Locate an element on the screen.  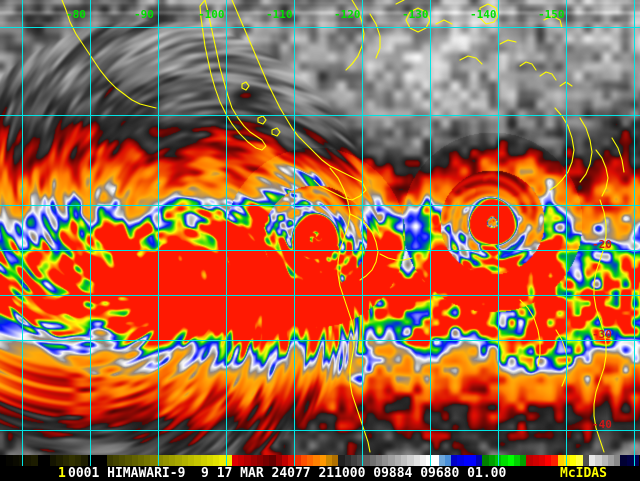
enhancement-color-bar is located at coordinates (320, 460).